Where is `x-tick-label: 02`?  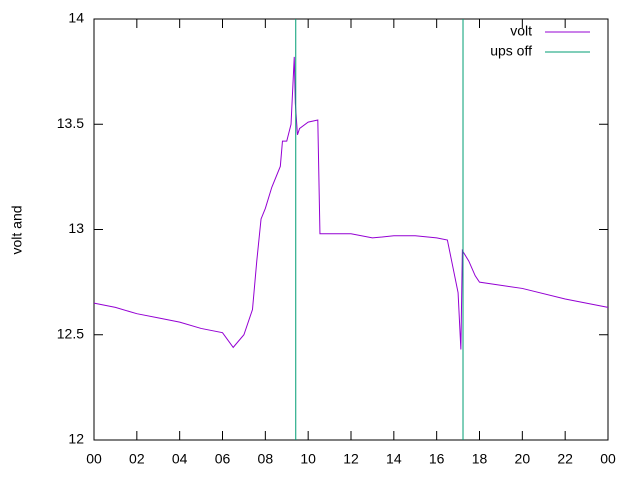
x-tick-label: 02 is located at coordinates (137, 459).